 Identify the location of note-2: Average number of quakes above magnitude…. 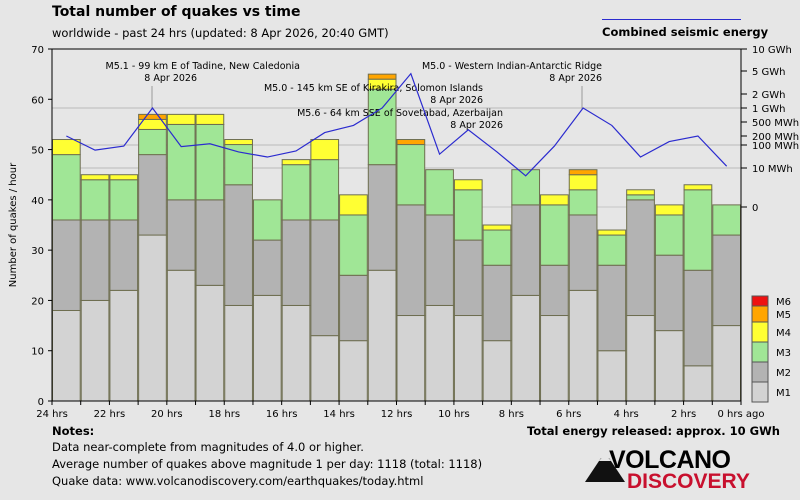
(267, 464).